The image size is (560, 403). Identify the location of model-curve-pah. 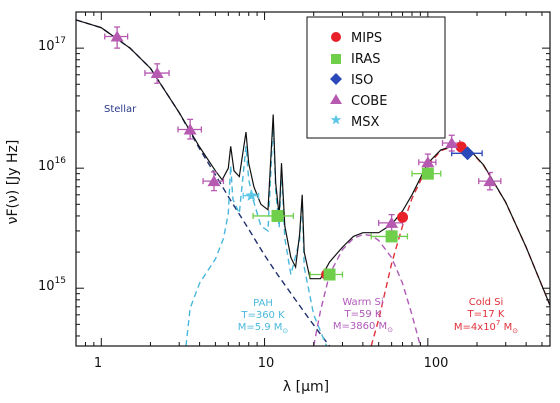
(256, 234).